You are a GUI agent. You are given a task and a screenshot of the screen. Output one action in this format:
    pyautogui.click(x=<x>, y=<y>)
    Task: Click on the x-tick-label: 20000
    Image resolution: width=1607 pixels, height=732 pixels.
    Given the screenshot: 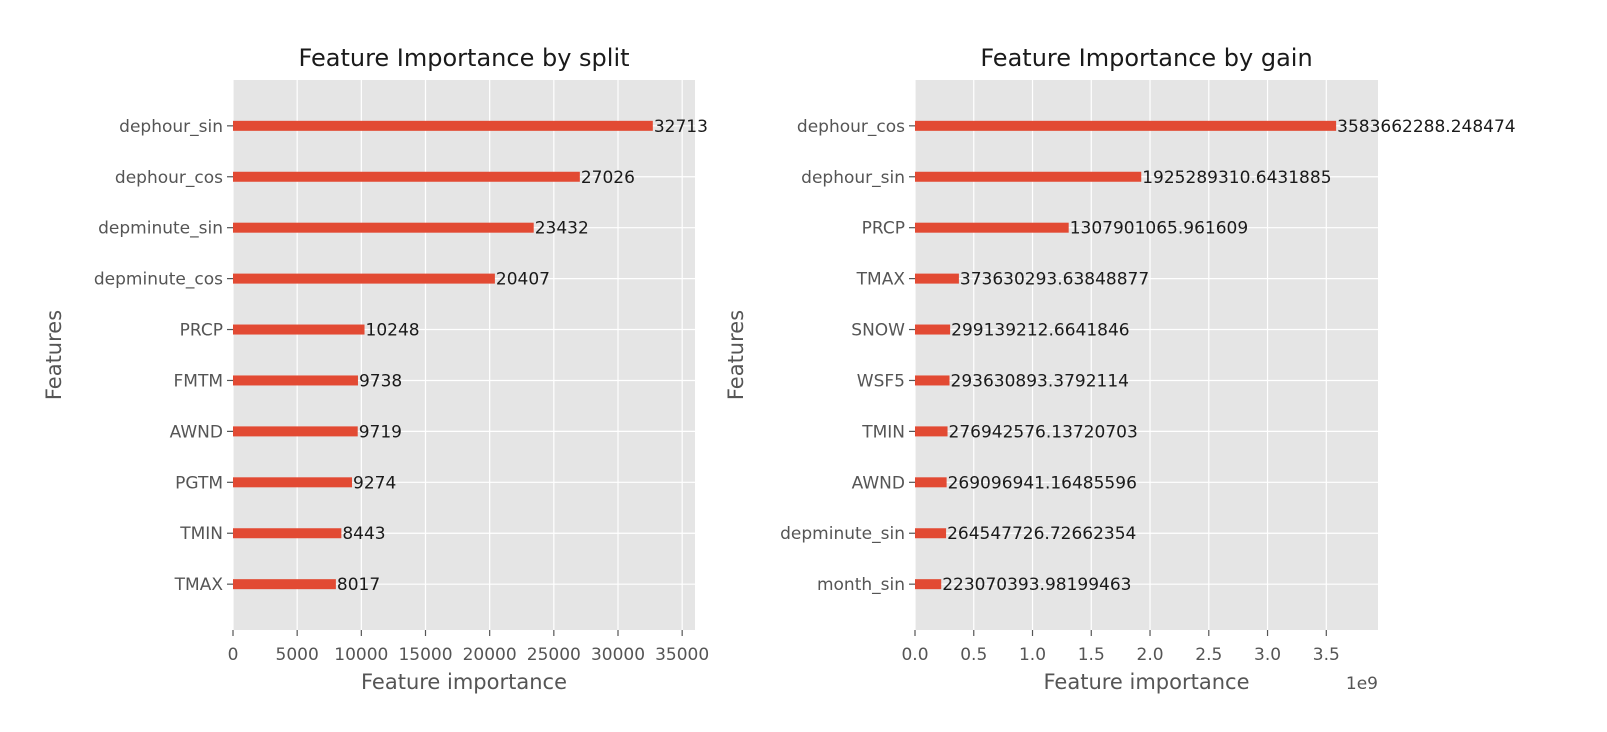 What is the action you would take?
    pyautogui.click(x=490, y=655)
    